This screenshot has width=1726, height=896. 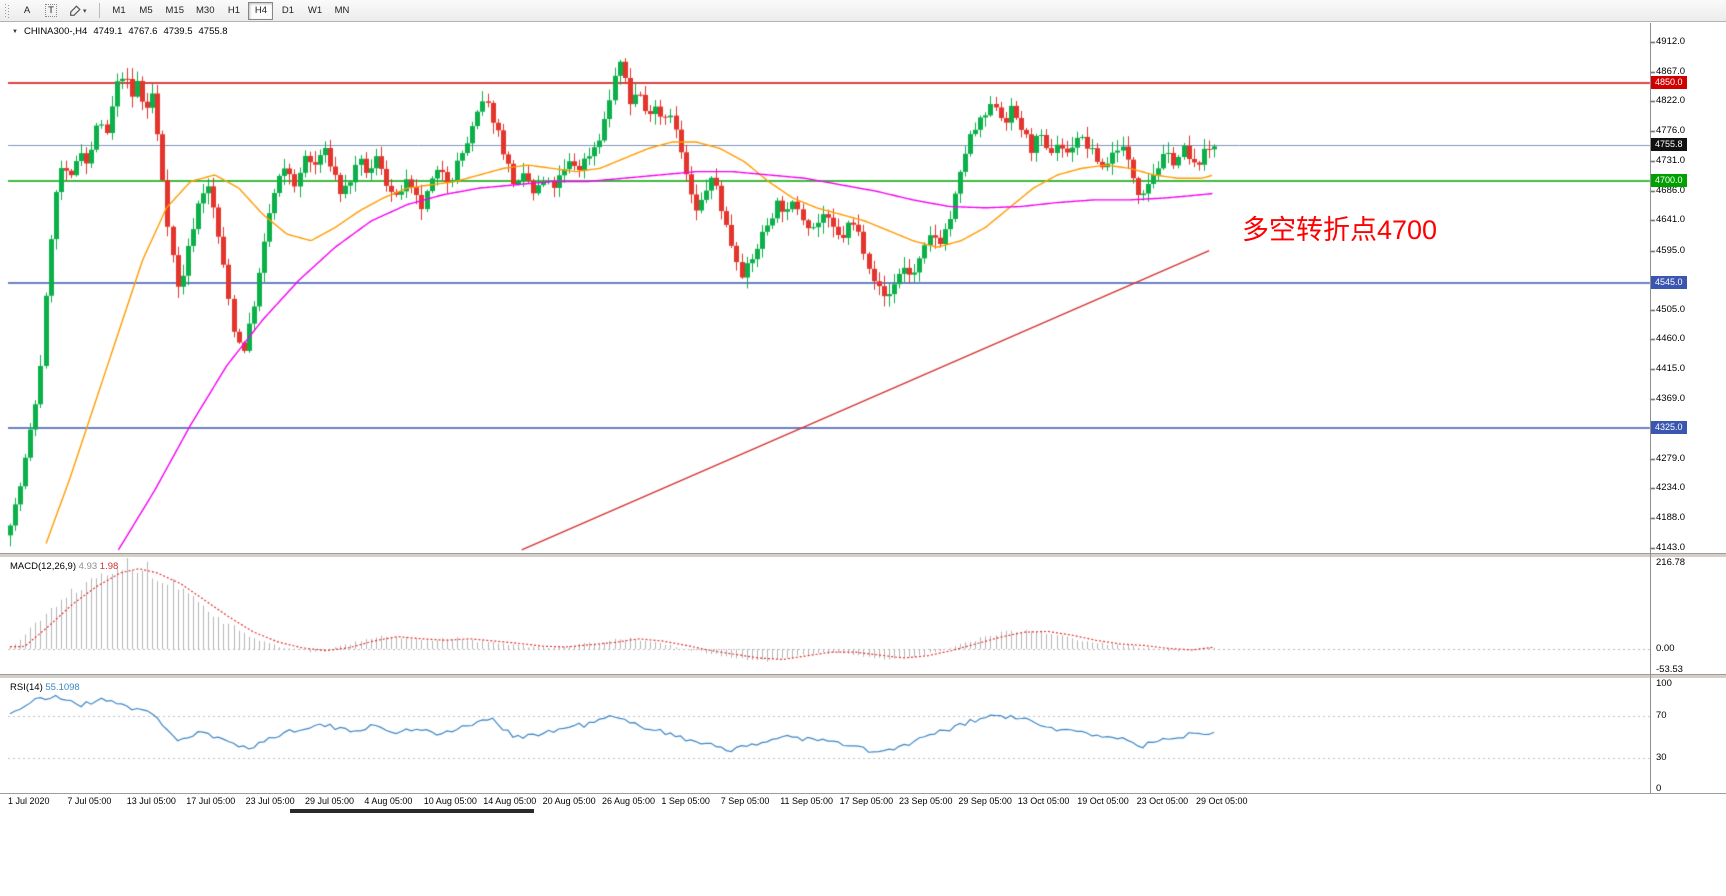 What do you see at coordinates (109, 566) in the screenshot?
I see `macd-signal-value: 1.98` at bounding box center [109, 566].